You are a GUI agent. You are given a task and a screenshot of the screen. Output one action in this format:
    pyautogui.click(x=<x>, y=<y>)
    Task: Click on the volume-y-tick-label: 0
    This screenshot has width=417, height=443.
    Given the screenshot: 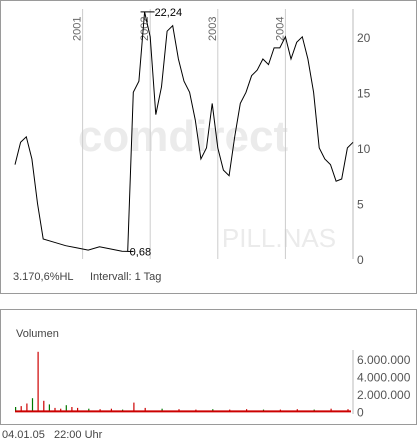 What is the action you would take?
    pyautogui.click(x=360, y=412)
    